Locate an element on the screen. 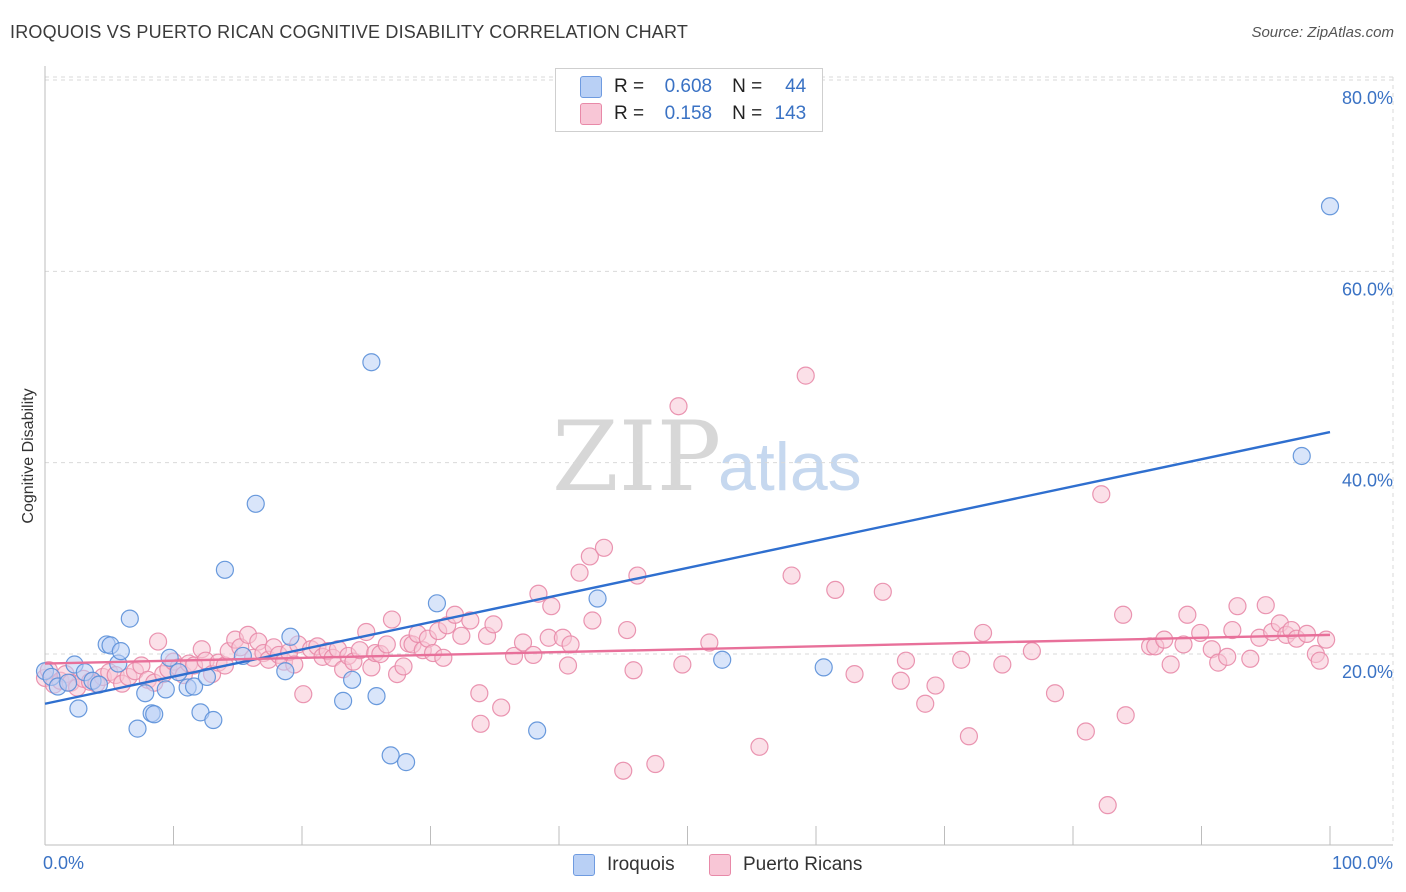 The image size is (1406, 892). puerto-ricans-r-value: 0.158 is located at coordinates (688, 113).